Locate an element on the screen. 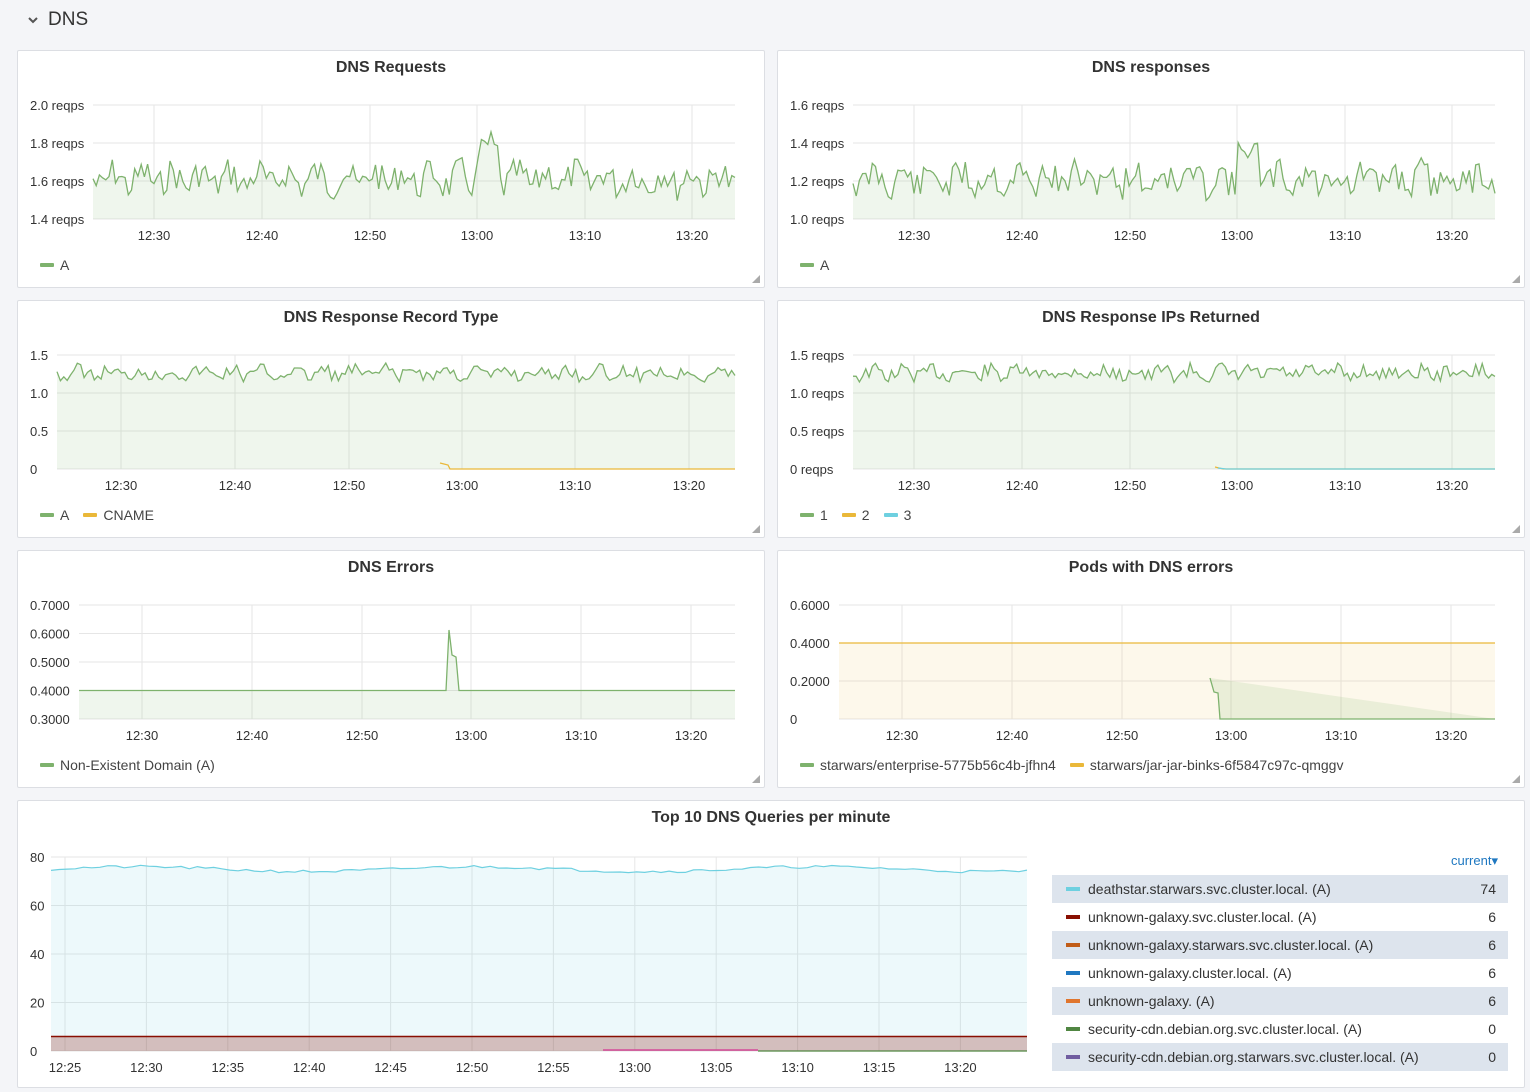 The image size is (1530, 1092). legend-item: starwars/jar-jar-binks-6f5847c97c-qmggv is located at coordinates (1206, 765).